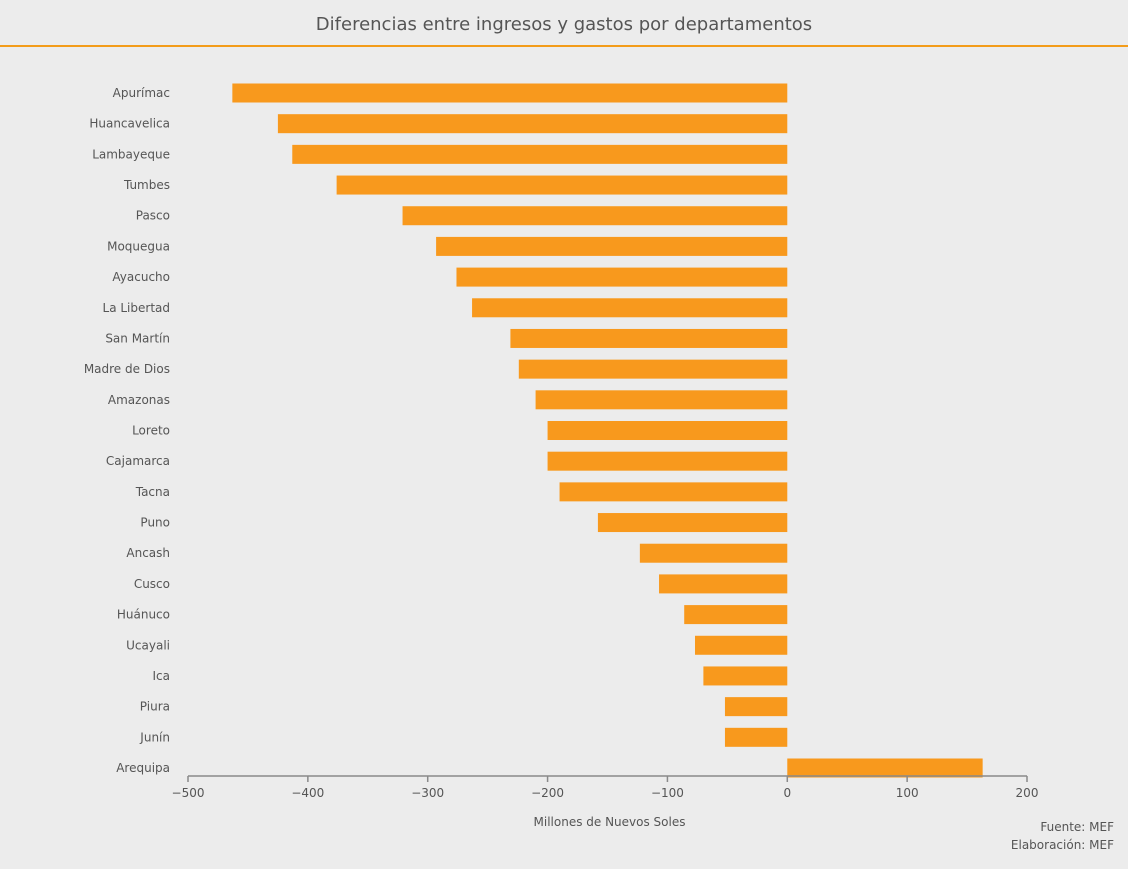 This screenshot has height=869, width=1128. I want to click on x-axis-label: Millones de Nuevos Soles, so click(610, 822).